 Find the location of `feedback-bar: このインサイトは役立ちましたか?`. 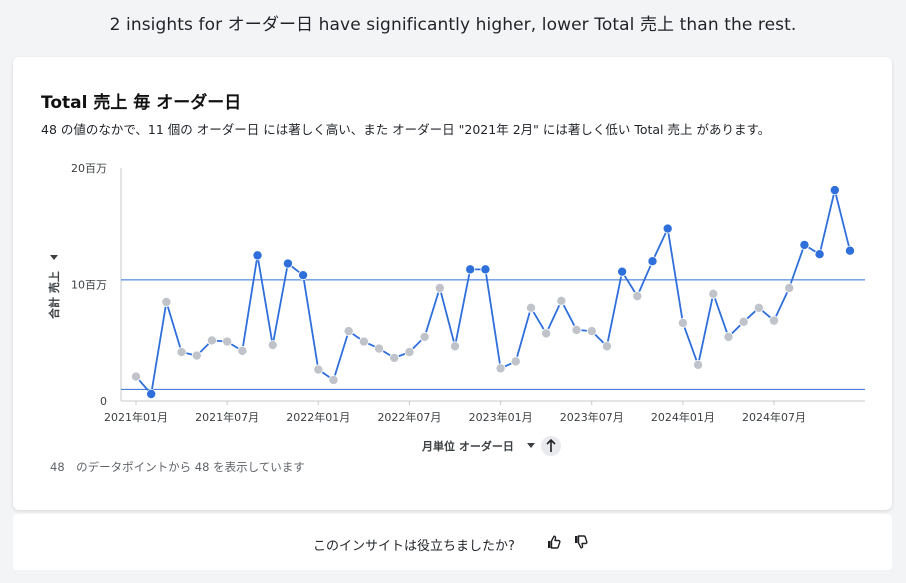

feedback-bar: このインサイトは役立ちましたか? is located at coordinates (452, 542).